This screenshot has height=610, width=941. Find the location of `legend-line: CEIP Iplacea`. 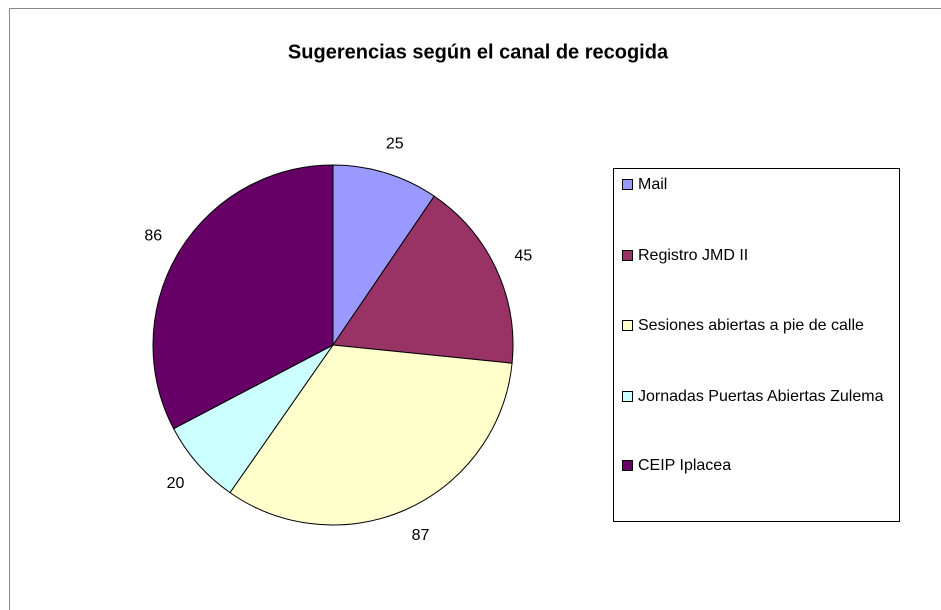

legend-line: CEIP Iplacea is located at coordinates (684, 465).